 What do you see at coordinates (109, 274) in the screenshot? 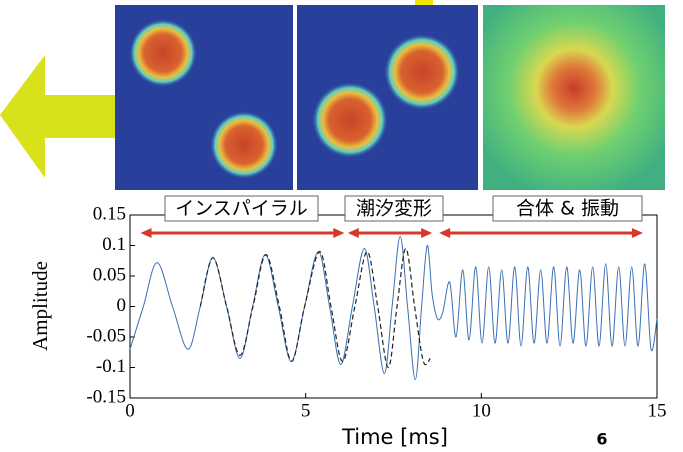
I see `y-tick-label: 0.05` at bounding box center [109, 274].